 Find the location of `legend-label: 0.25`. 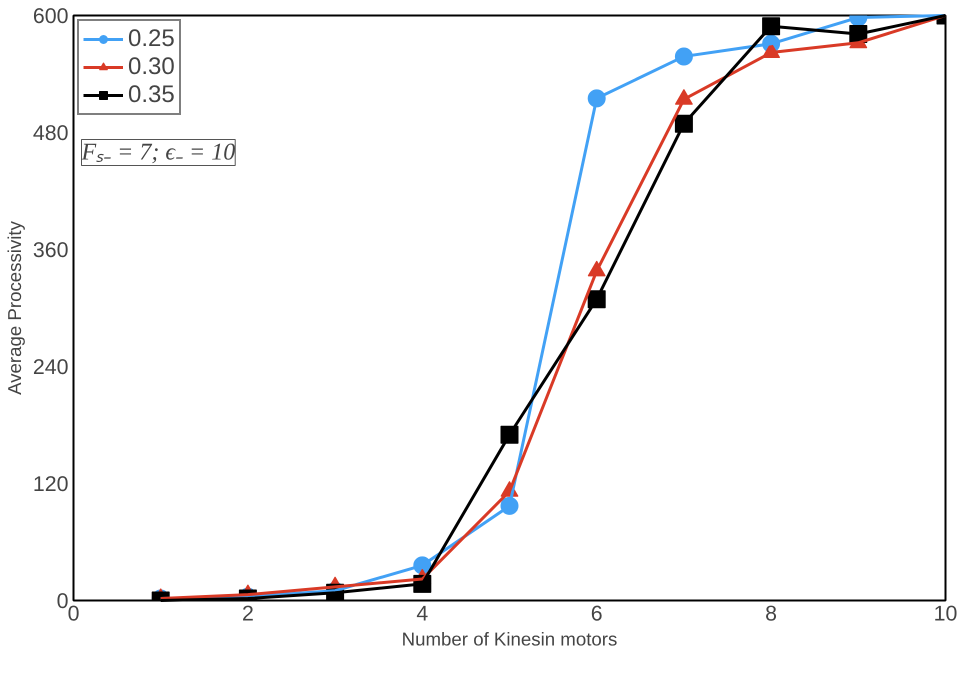

legend-label: 0.25 is located at coordinates (151, 39).